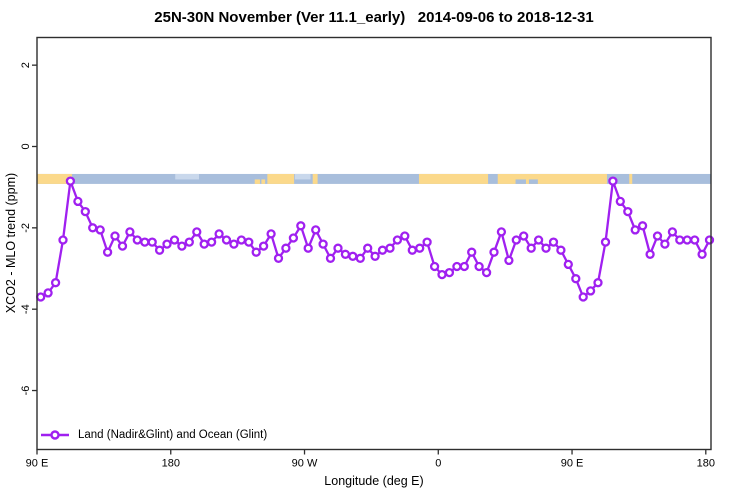  I want to click on x-tick-label: 180, so click(171, 464).